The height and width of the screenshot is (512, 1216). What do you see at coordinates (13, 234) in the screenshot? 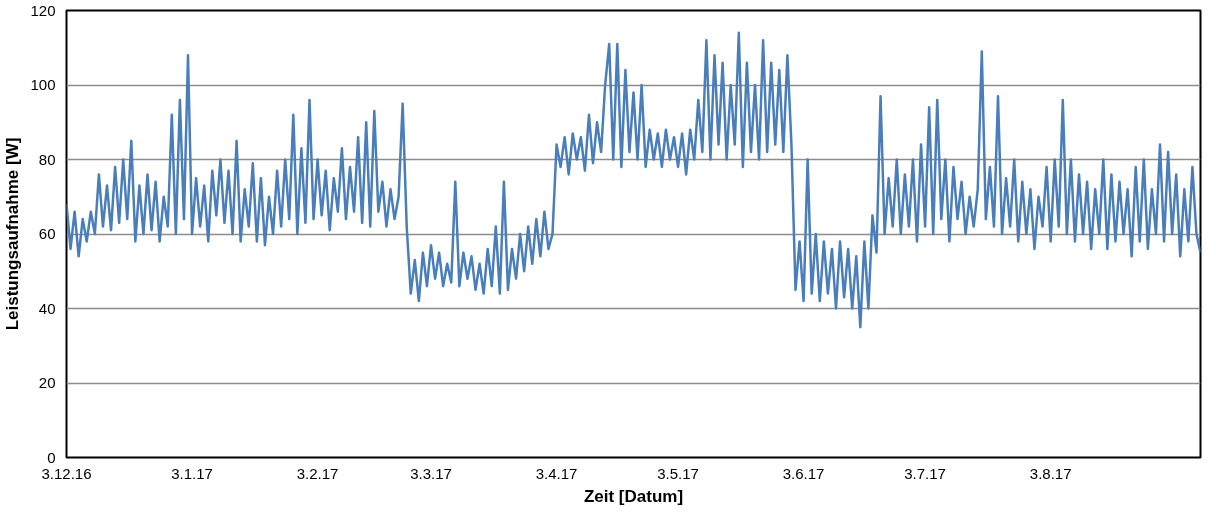
I see `y-axis-title: Leistungsaufnahme [W]` at bounding box center [13, 234].